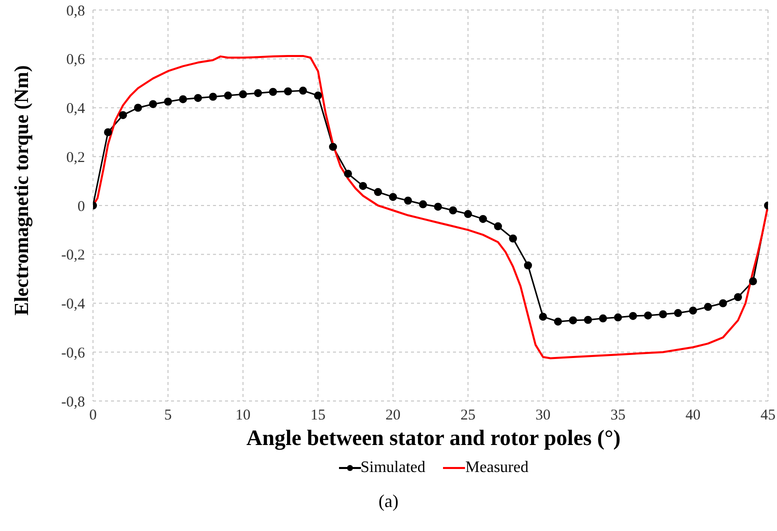  What do you see at coordinates (73, 256) in the screenshot?
I see `y-tick-label: -0,2` at bounding box center [73, 256].